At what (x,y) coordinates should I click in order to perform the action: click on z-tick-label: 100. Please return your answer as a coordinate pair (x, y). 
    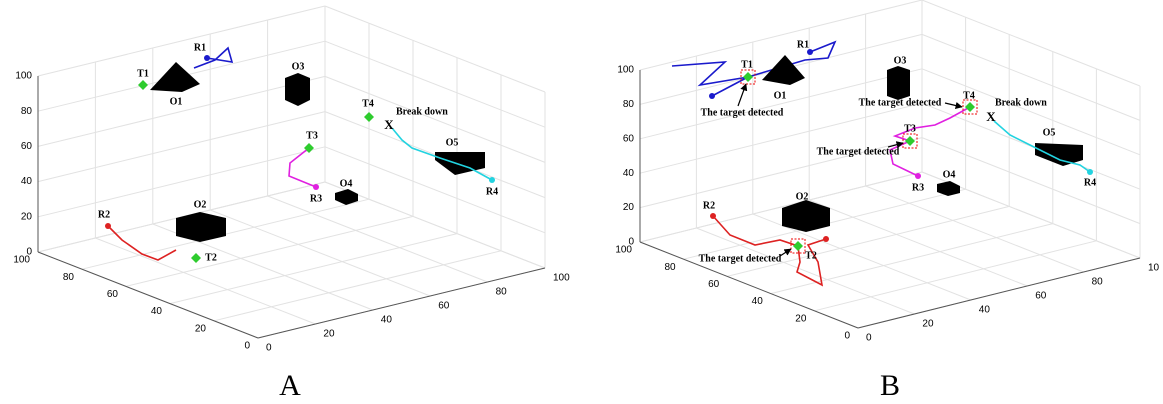
    Looking at the image, I should click on (625, 70).